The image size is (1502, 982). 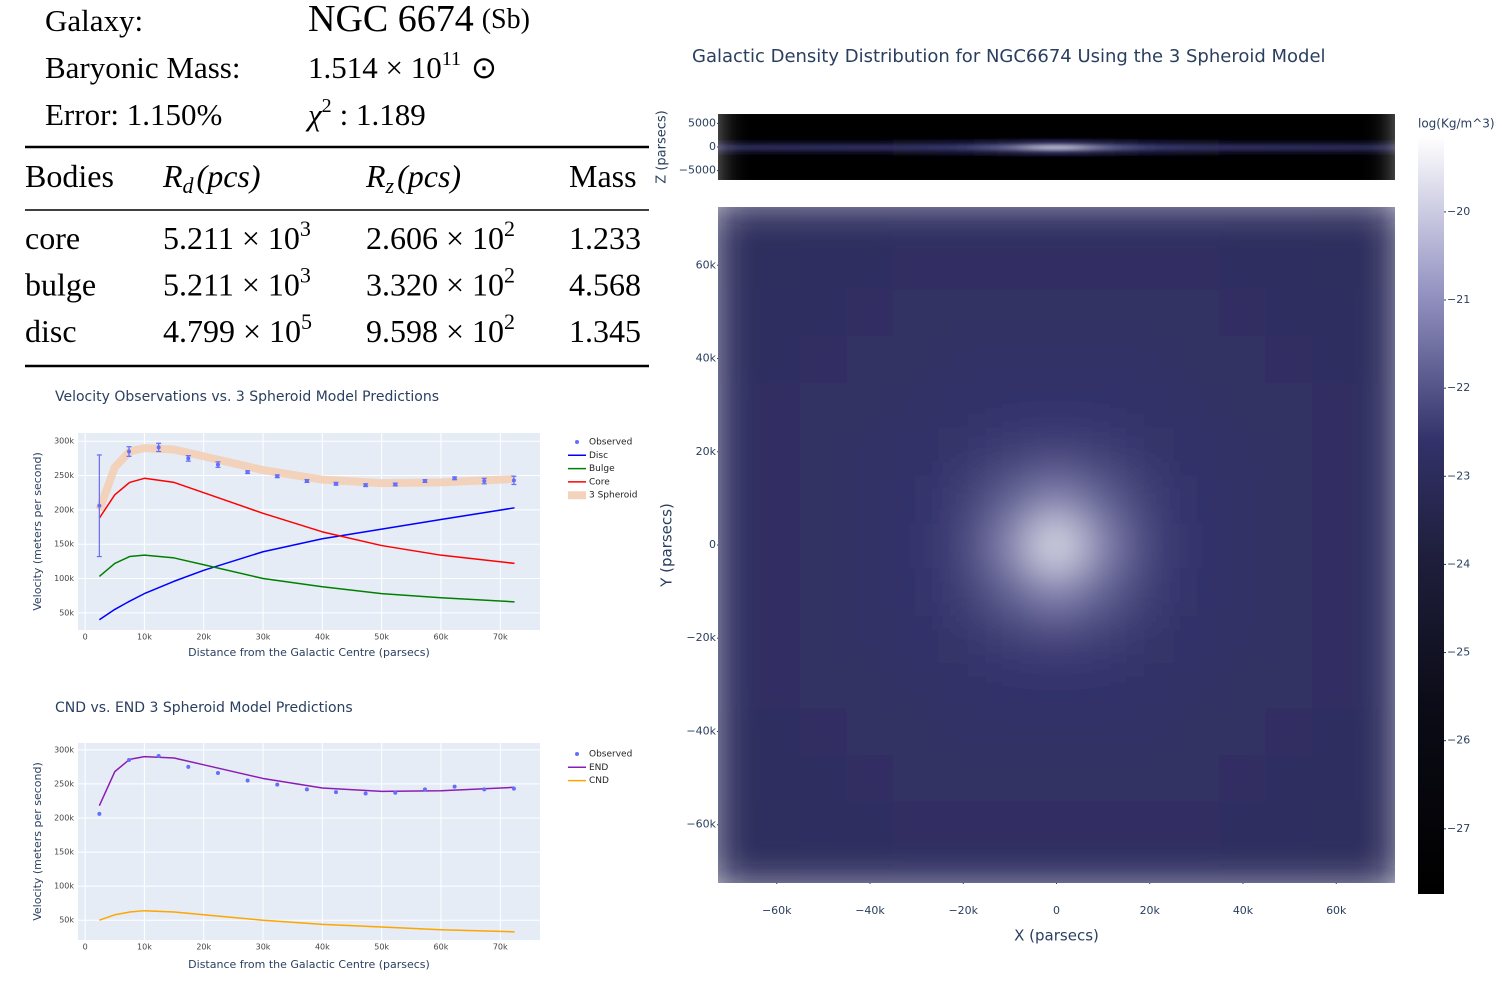 I want to click on chi-line: χ2: 1.189, so click(x=365, y=114).